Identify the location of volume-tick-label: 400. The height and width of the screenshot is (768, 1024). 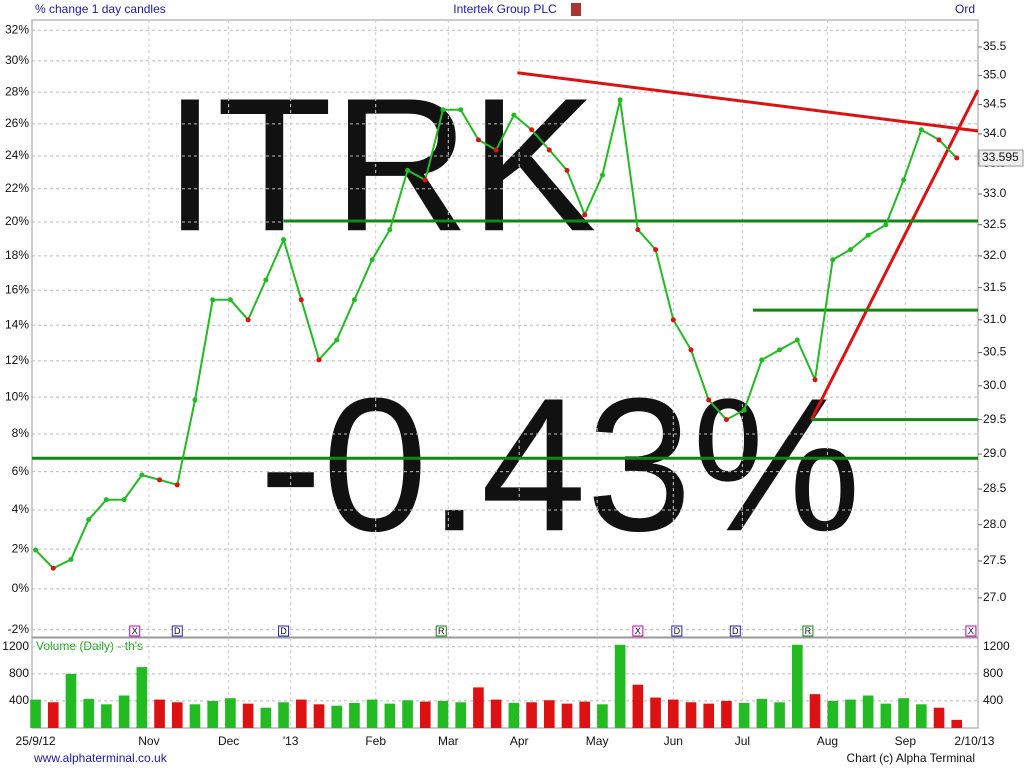
(19, 700).